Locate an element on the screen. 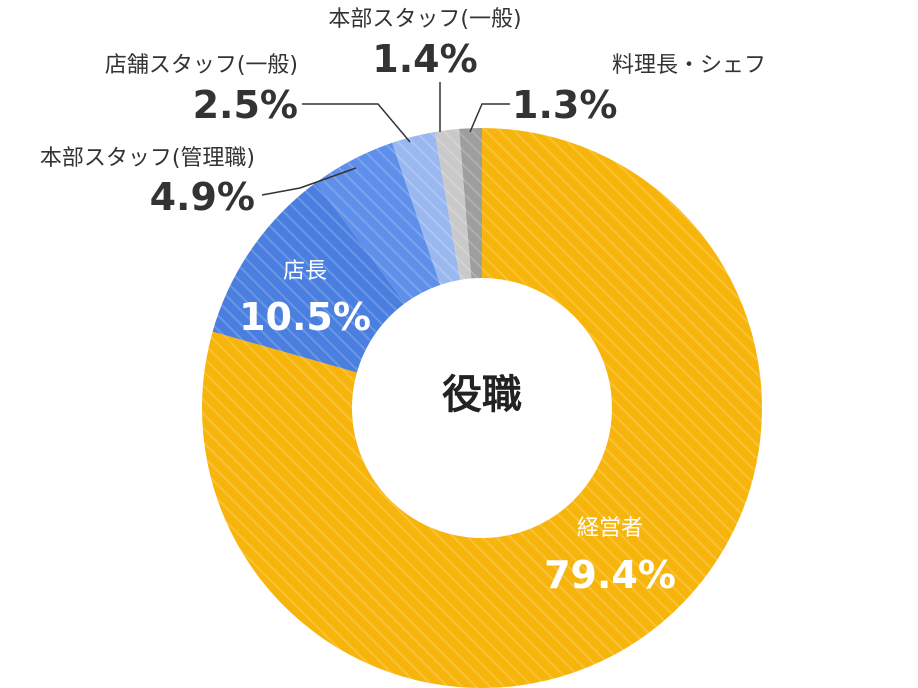 The image size is (918, 688). slice-label-value-2: 4.9% is located at coordinates (202, 197).